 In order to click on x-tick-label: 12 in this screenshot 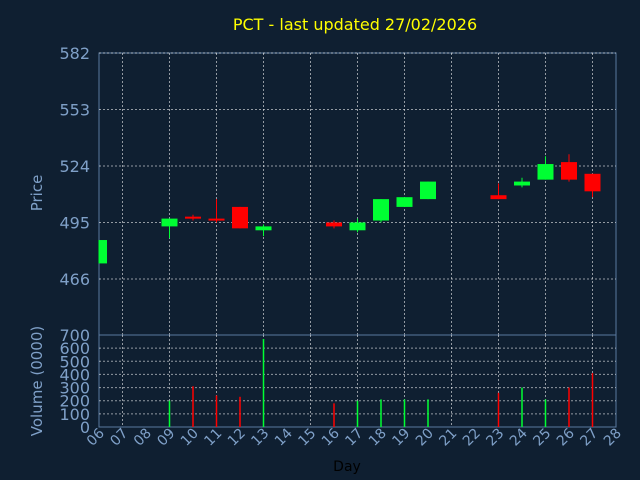, I will do `click(237, 438)`.